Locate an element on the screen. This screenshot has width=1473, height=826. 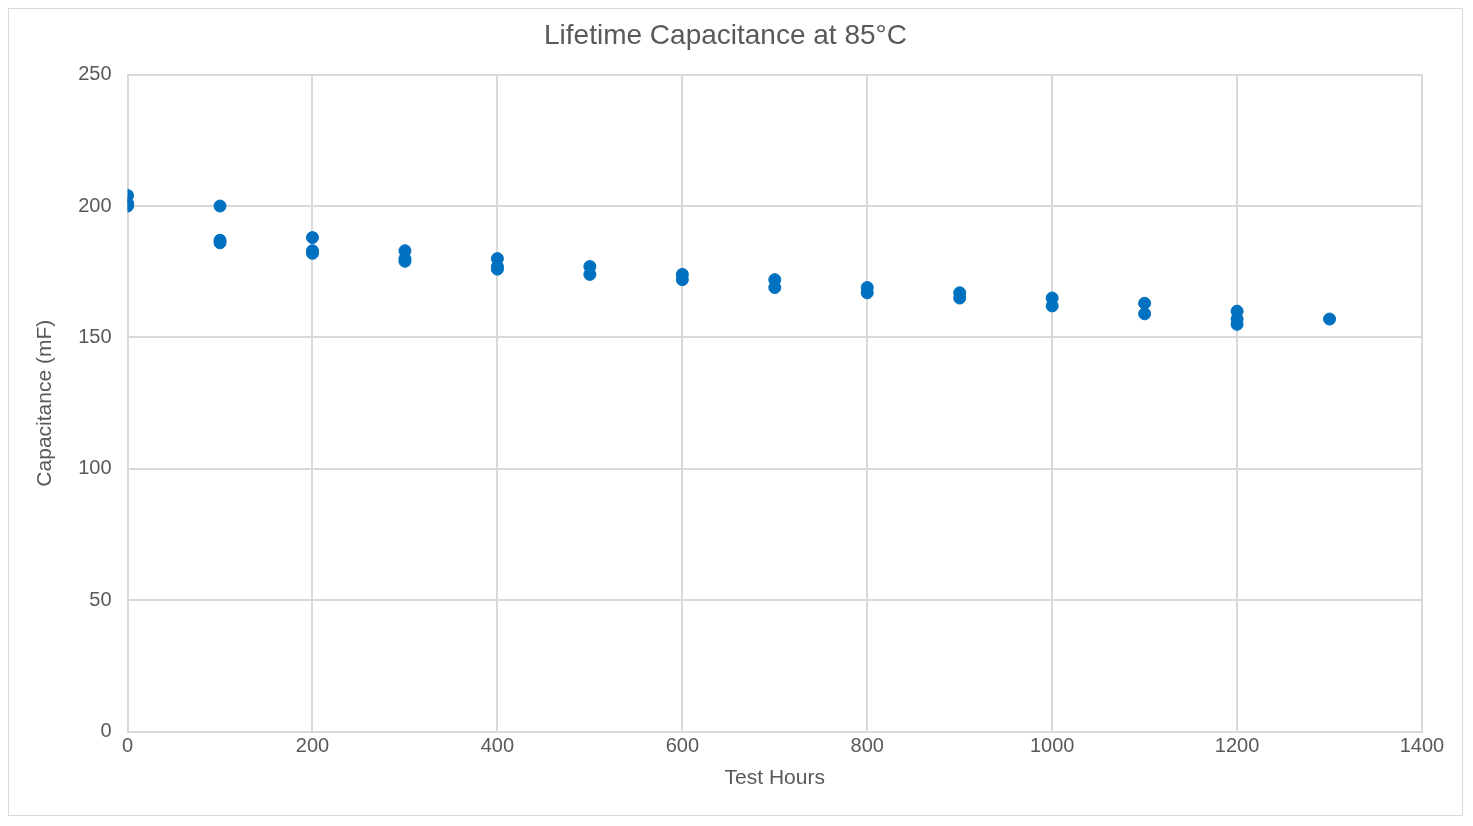
y-tick-label: 100 is located at coordinates (95, 467).